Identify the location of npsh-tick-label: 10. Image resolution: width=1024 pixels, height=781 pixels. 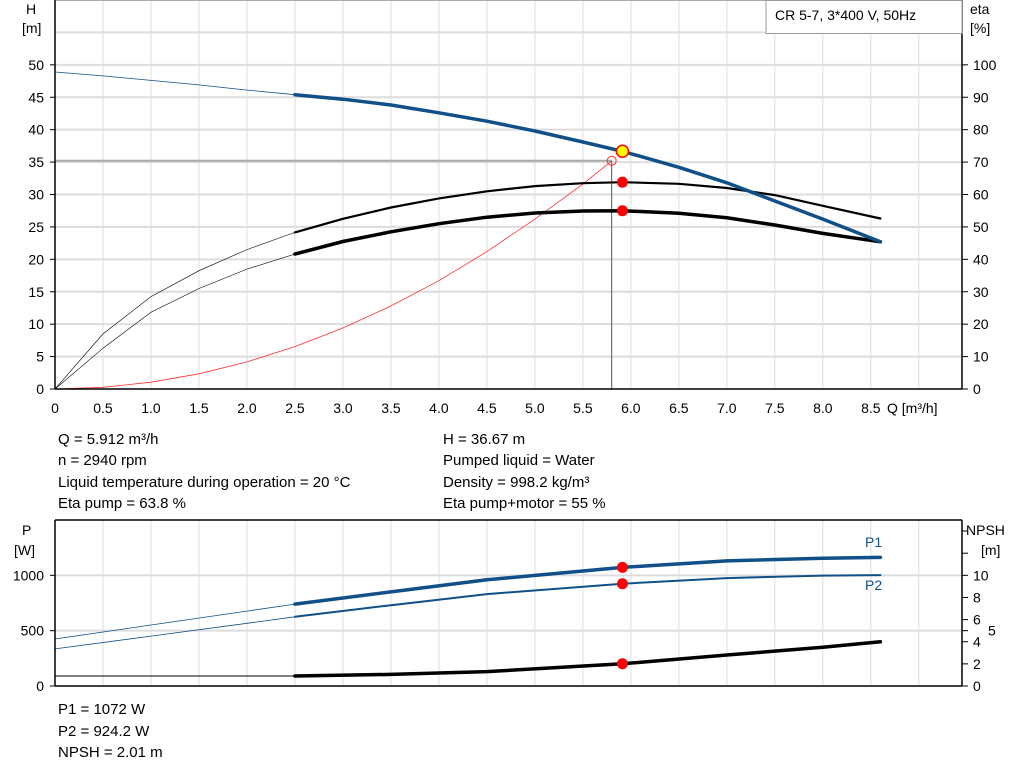
(981, 575).